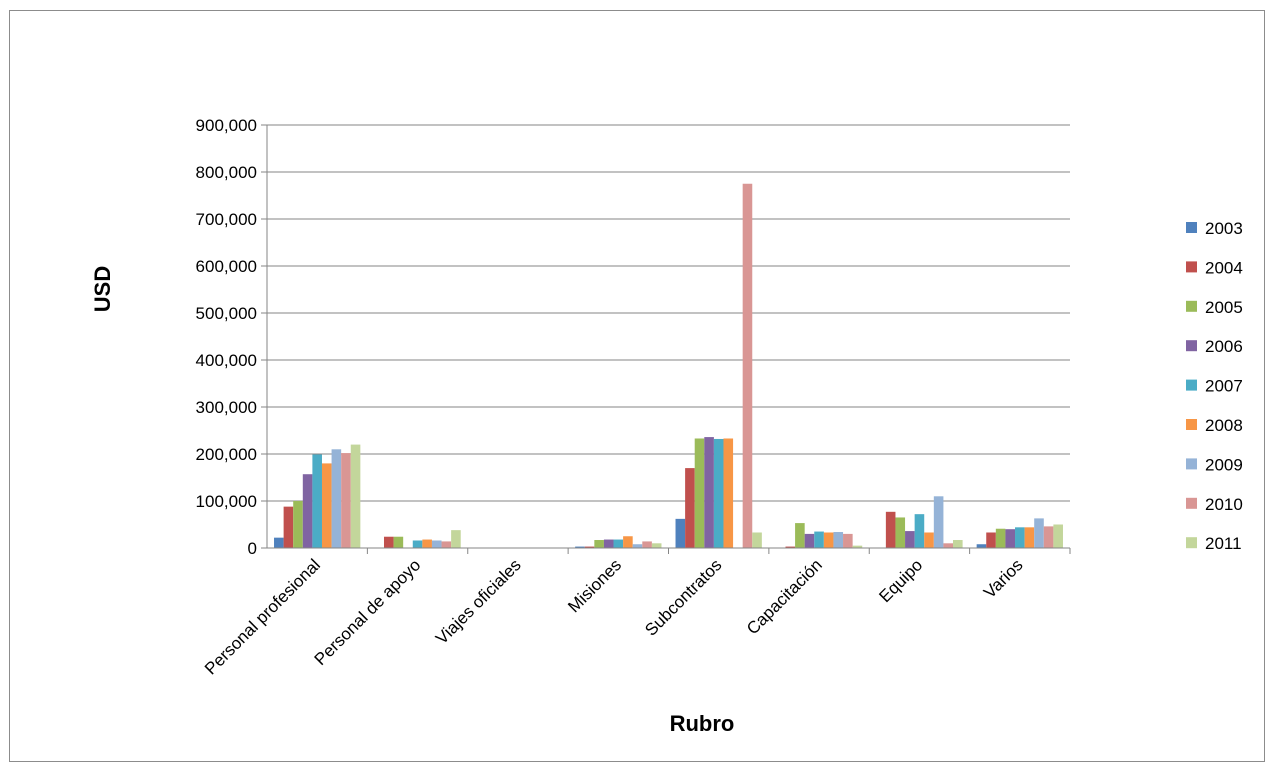 The image size is (1276, 770). I want to click on y-tick-label: 200,000, so click(226, 454).